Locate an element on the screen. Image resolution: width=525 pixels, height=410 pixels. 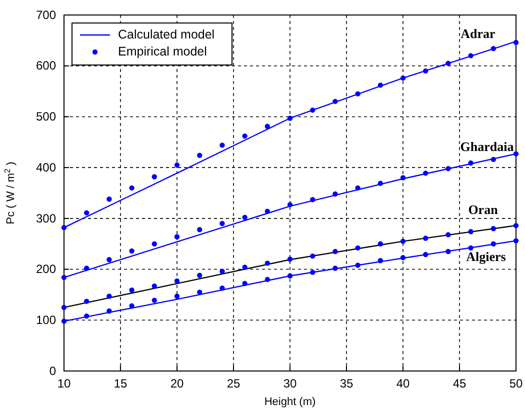
annotation: Adrar is located at coordinates (478, 33).